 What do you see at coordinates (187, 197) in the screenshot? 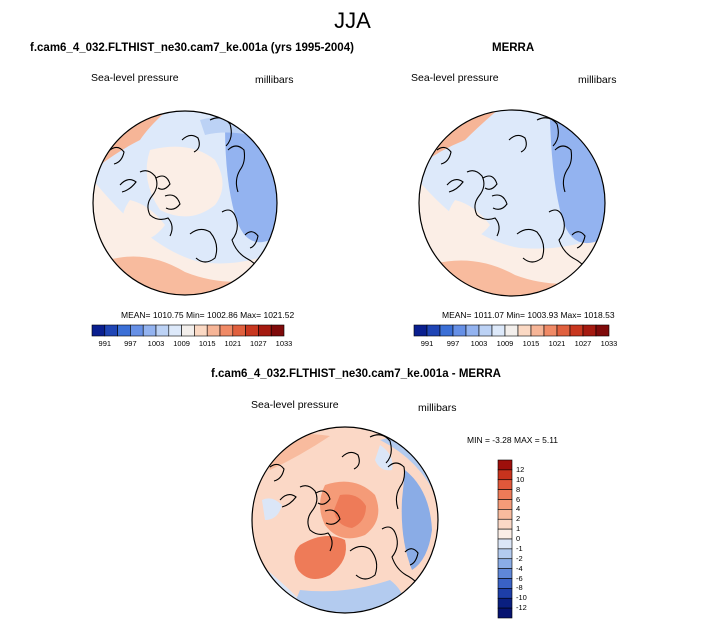
I see `panel1-coastlines` at bounding box center [187, 197].